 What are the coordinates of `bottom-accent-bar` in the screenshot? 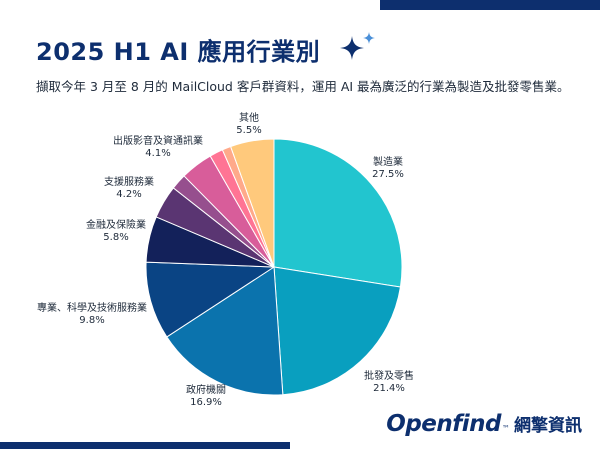 It's located at (145, 445).